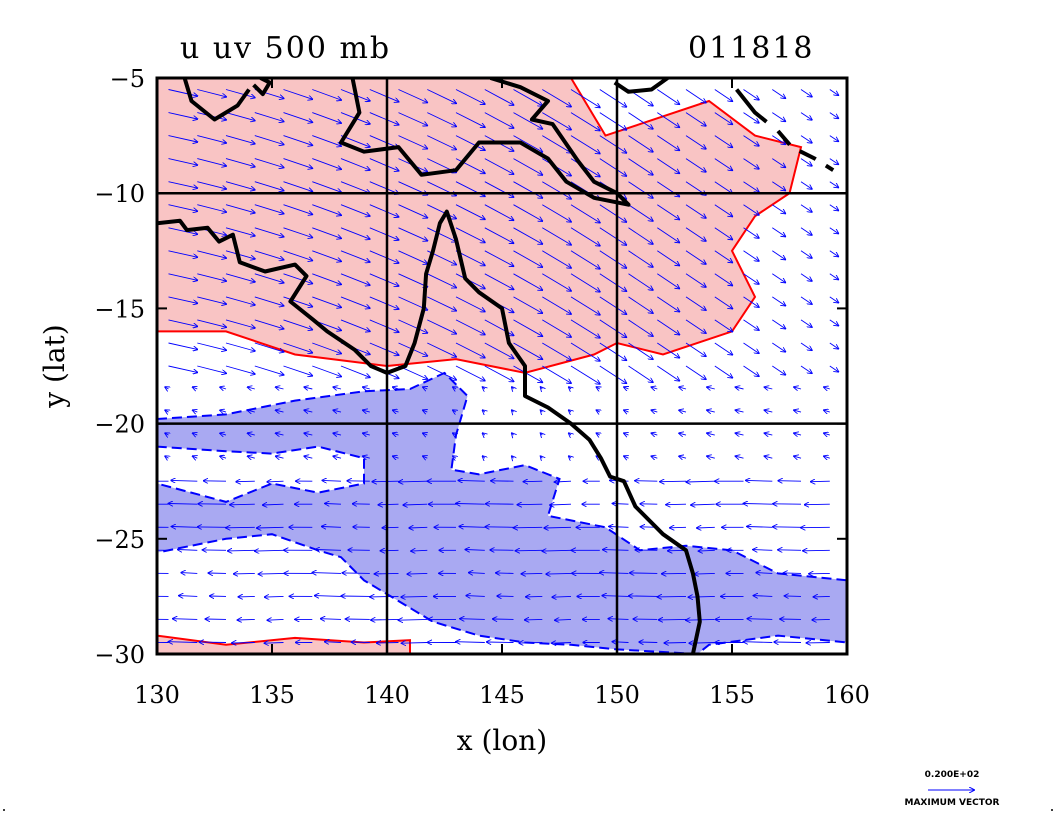 The height and width of the screenshot is (814, 1056). I want to click on y-axis-label: y (lat), so click(54, 366).